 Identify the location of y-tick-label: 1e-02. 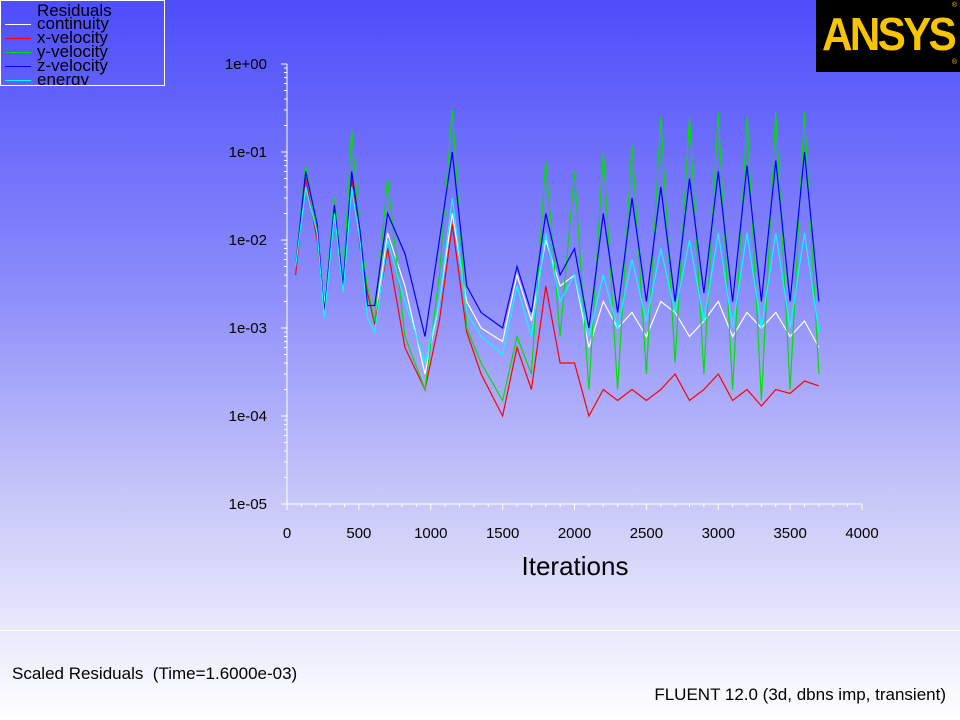
(248, 240).